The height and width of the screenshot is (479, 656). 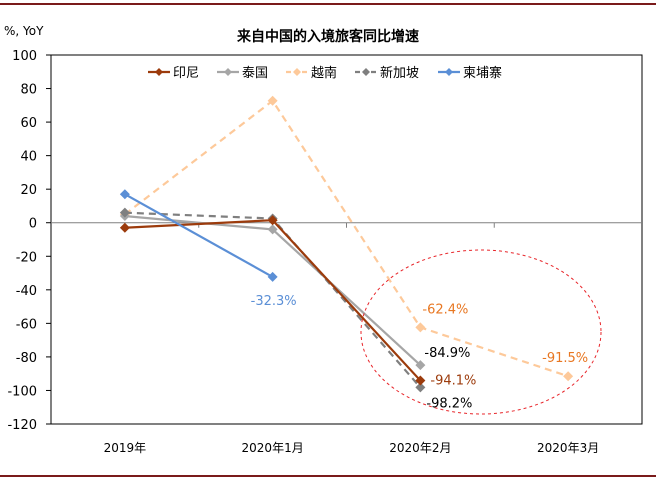 I want to click on y-tick-label: 80, so click(x=28, y=90).